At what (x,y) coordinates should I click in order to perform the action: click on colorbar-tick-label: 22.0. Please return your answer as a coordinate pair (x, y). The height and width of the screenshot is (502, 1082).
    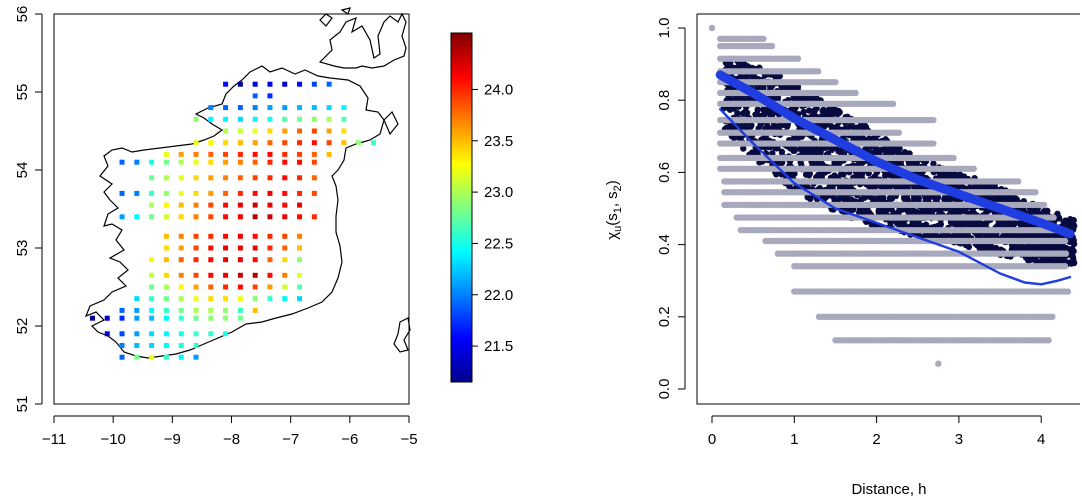
    Looking at the image, I should click on (498, 295).